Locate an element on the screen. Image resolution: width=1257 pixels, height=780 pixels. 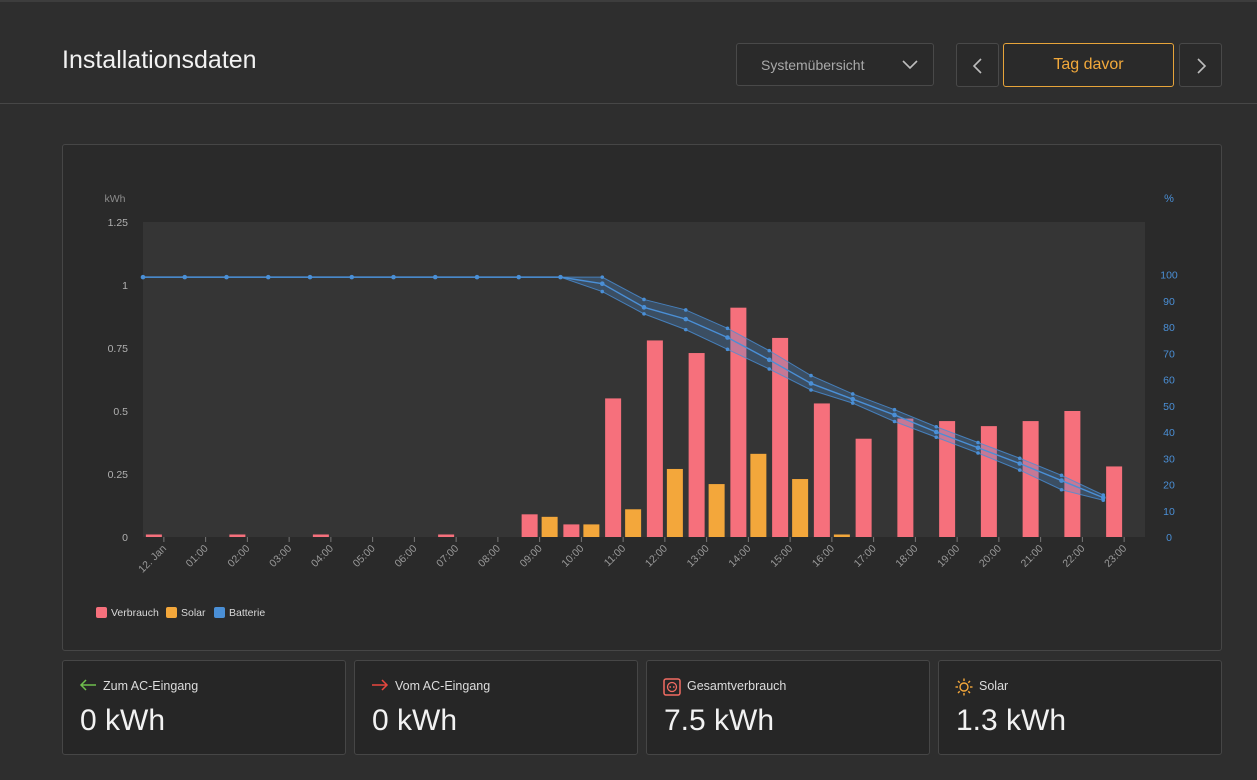
y-tick-label: 0.25 is located at coordinates (118, 475).